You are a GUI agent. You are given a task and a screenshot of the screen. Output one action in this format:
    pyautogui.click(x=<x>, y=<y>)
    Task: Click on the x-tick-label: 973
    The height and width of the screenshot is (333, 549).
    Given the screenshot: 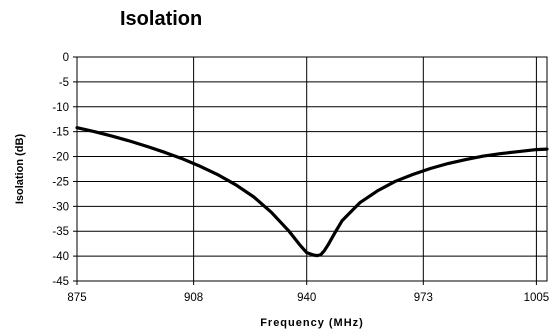 What is the action you would take?
    pyautogui.click(x=423, y=298)
    